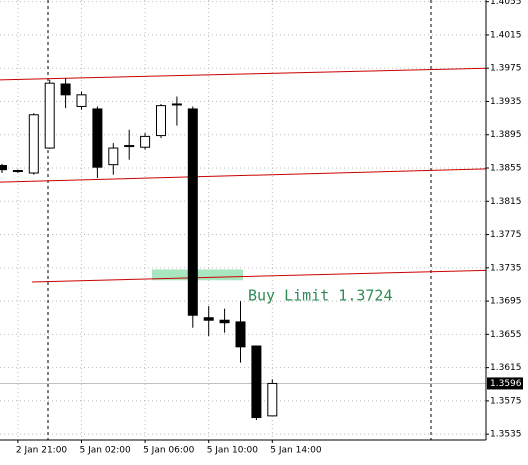 The image size is (528, 465). I want to click on y-tick-label: 1.3695, so click(506, 302).